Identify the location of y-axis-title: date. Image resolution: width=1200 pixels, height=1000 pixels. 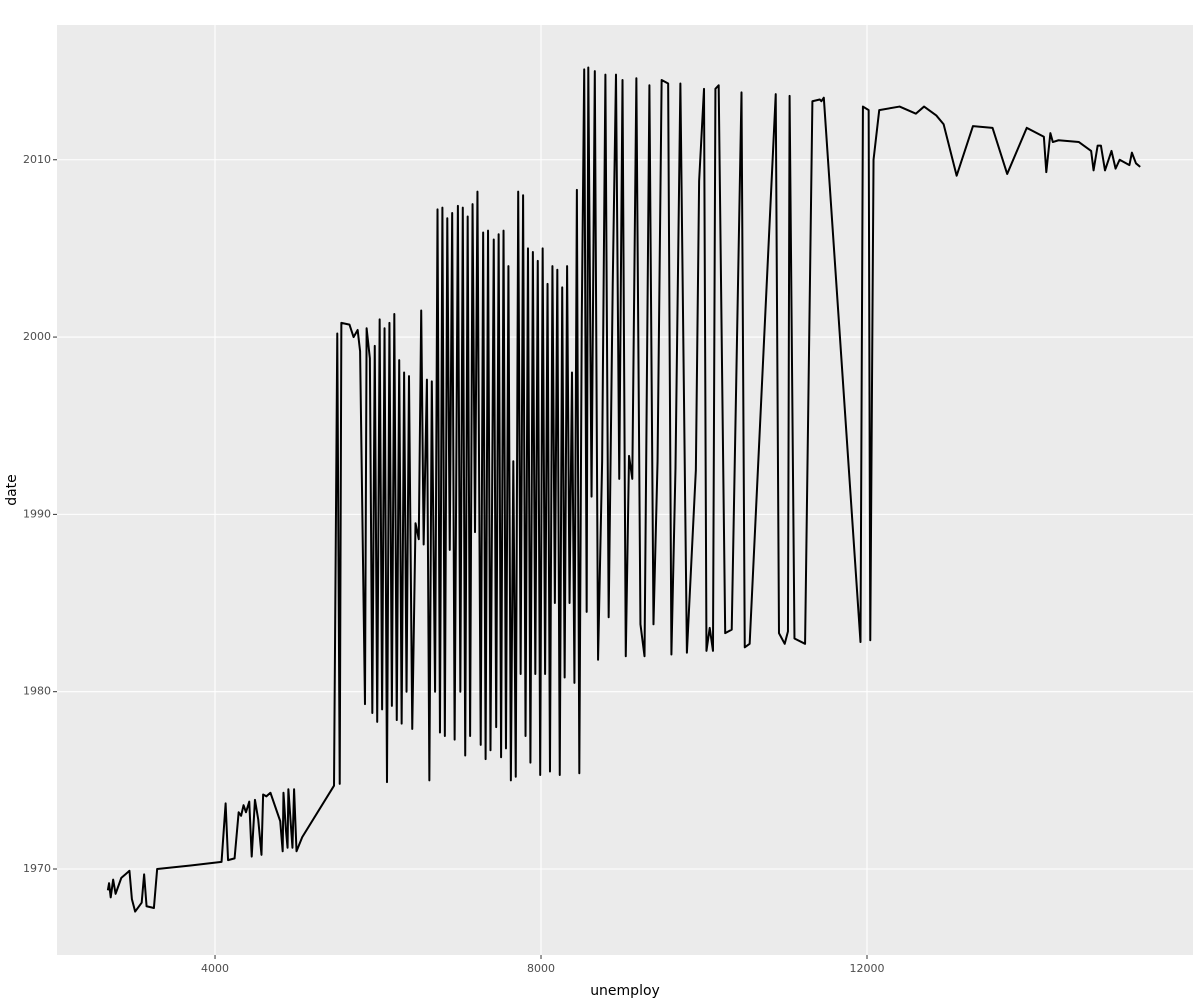
(12, 490).